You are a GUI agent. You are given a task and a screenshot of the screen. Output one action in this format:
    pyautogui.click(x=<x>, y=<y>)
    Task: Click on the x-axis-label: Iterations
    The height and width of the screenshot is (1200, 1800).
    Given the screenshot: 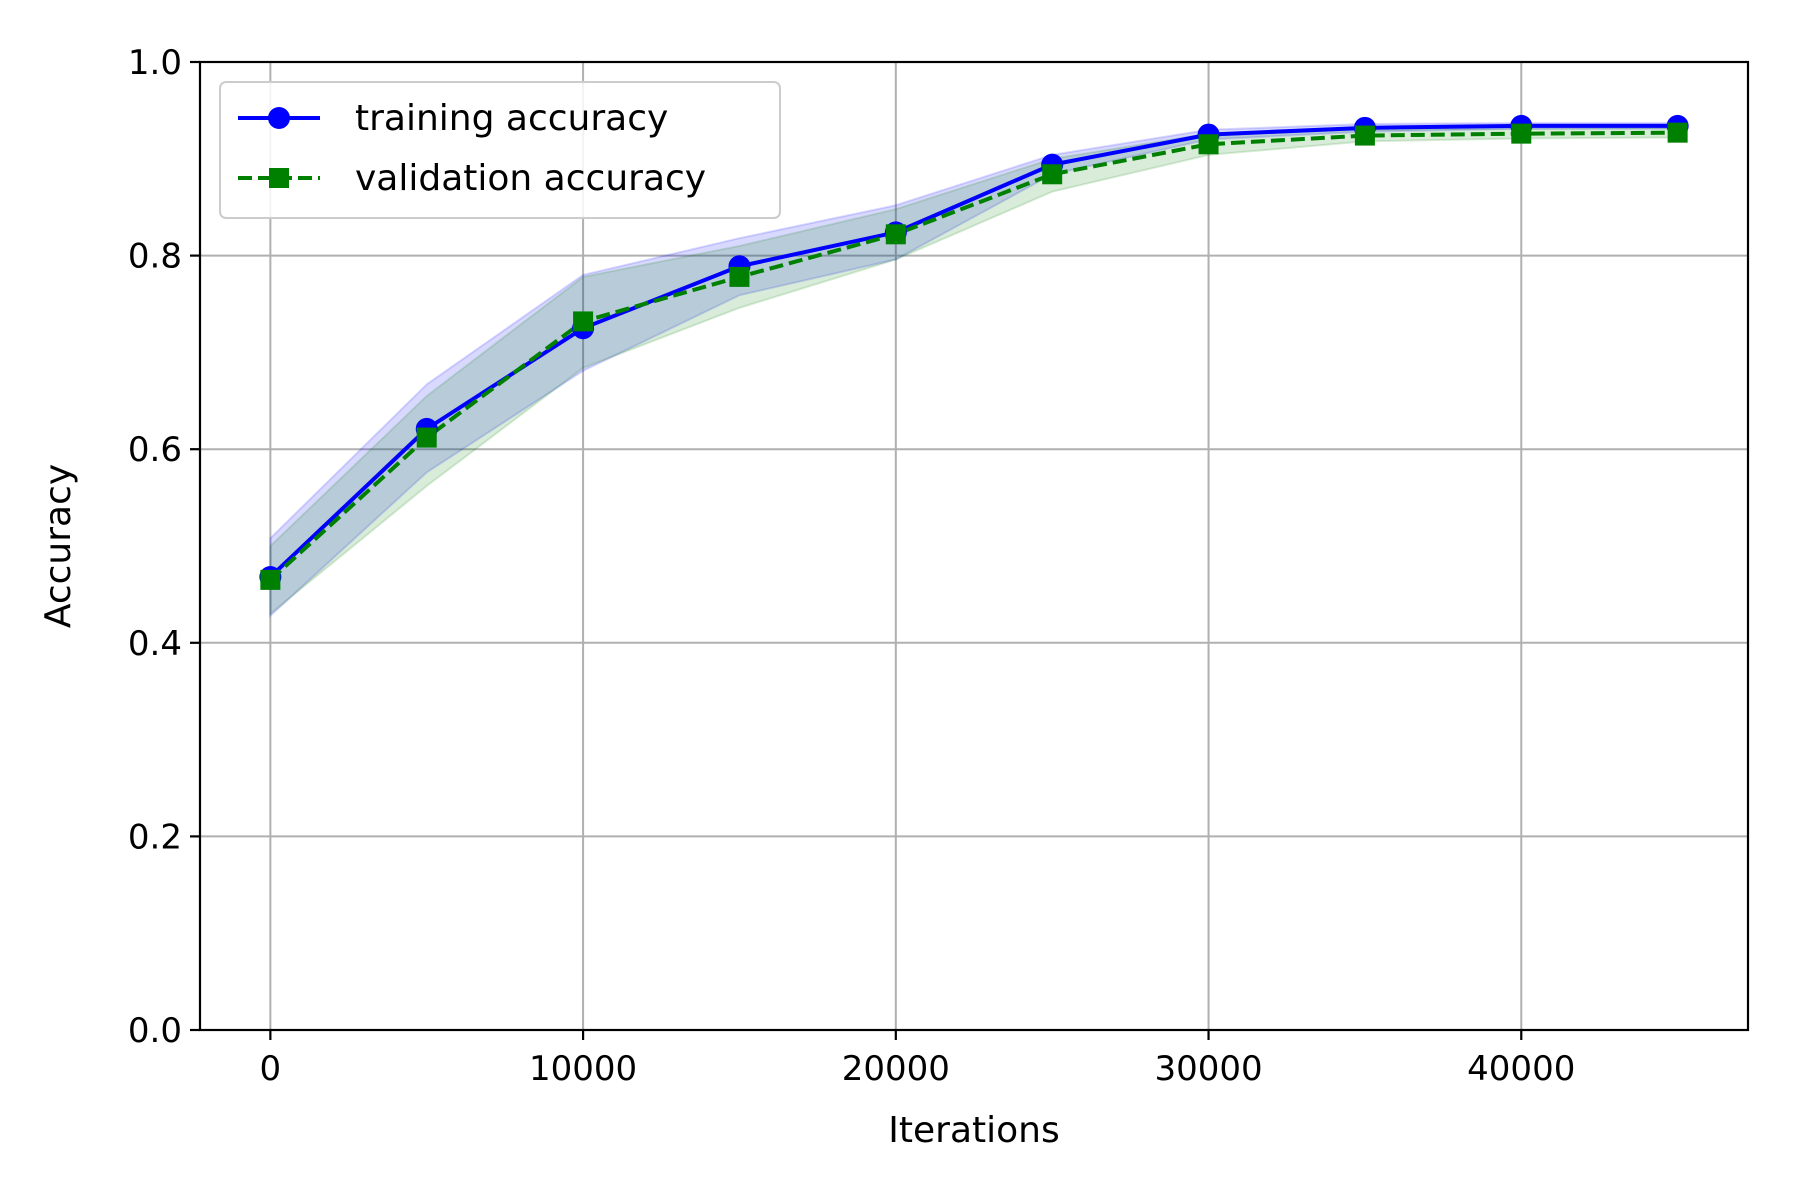 What is the action you would take?
    pyautogui.click(x=973, y=1130)
    